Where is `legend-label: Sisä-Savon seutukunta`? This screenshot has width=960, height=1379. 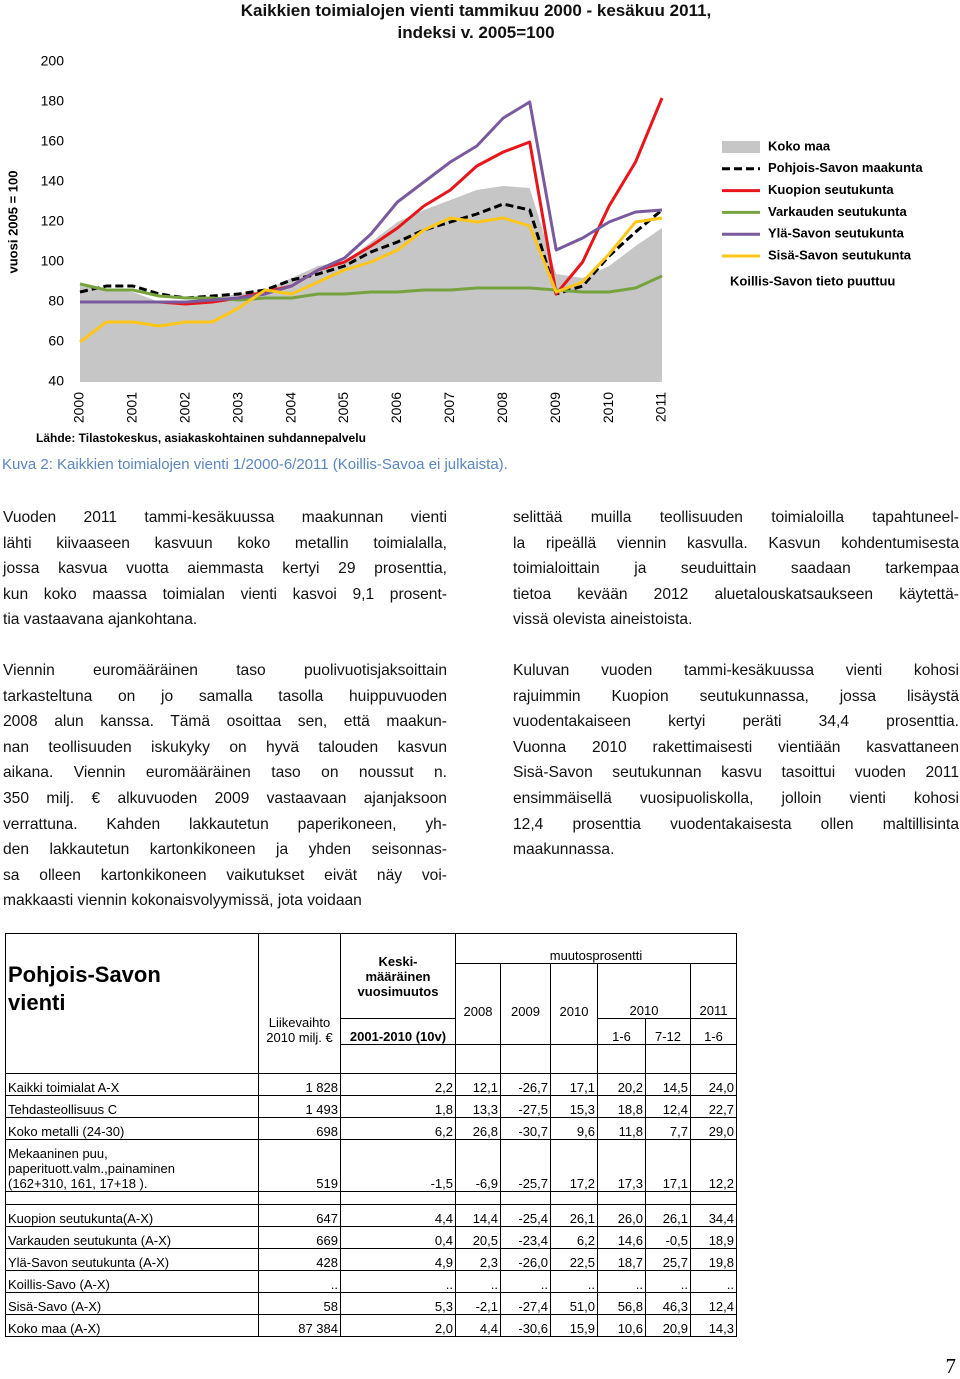 legend-label: Sisä-Savon seutukunta is located at coordinates (840, 254).